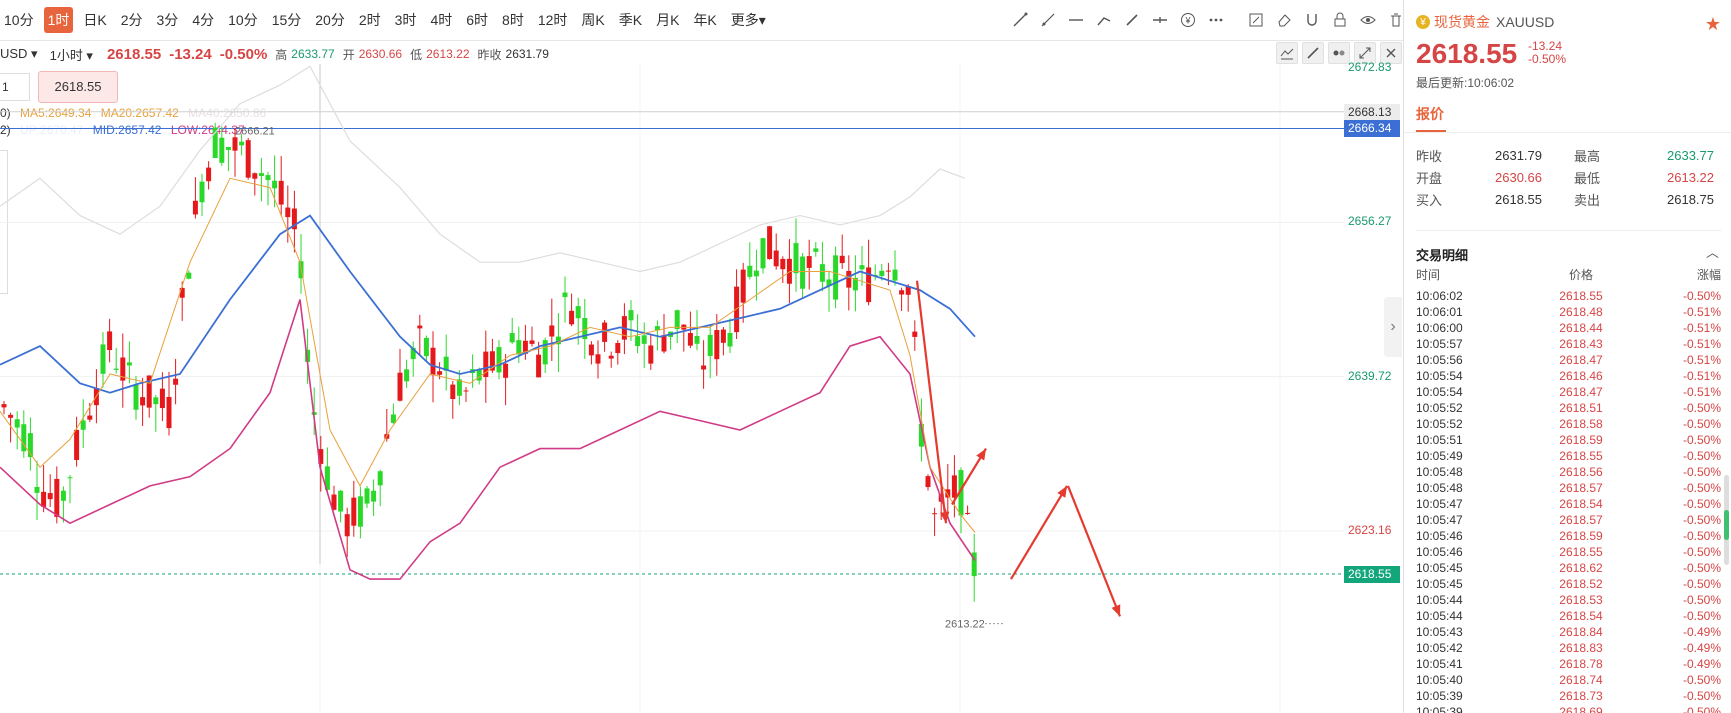 This screenshot has height=713, width=1731. I want to click on trades-scrollbar-thumb, so click(1726, 525).